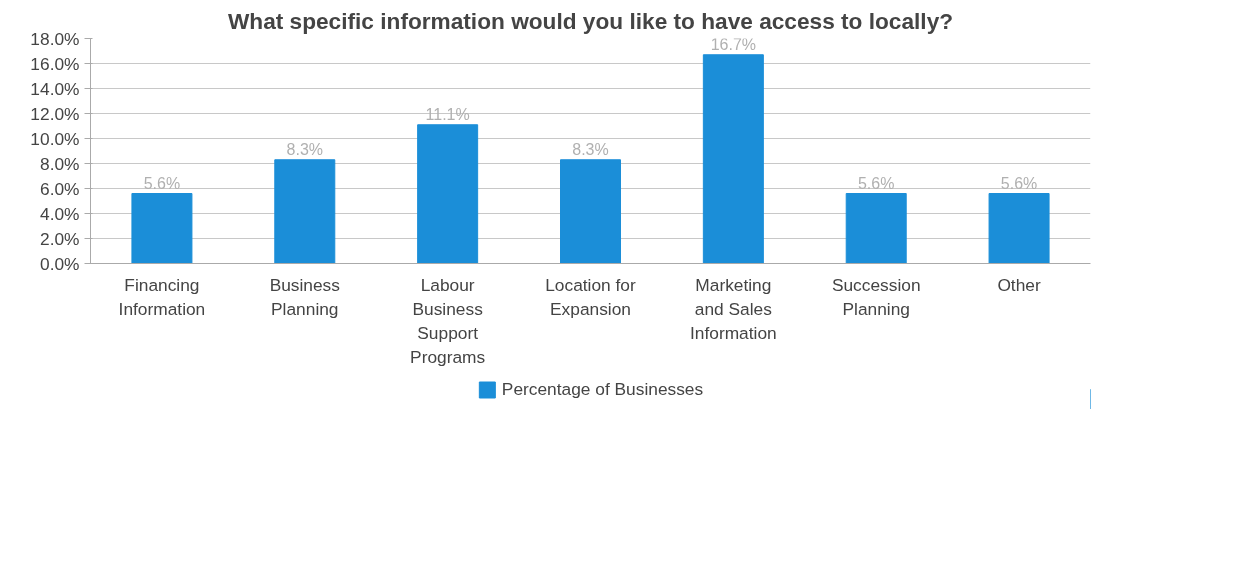 The image size is (1253, 583). Describe the element at coordinates (305, 296) in the screenshot. I see `x-tick-label: Business Planning` at that location.